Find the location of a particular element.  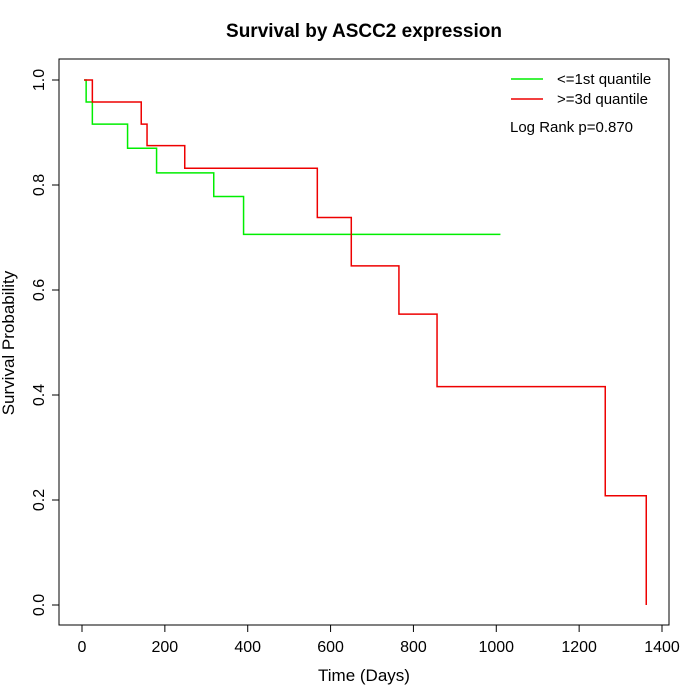

log-rank-annotation: Log Rank p=0.870 is located at coordinates (571, 127).